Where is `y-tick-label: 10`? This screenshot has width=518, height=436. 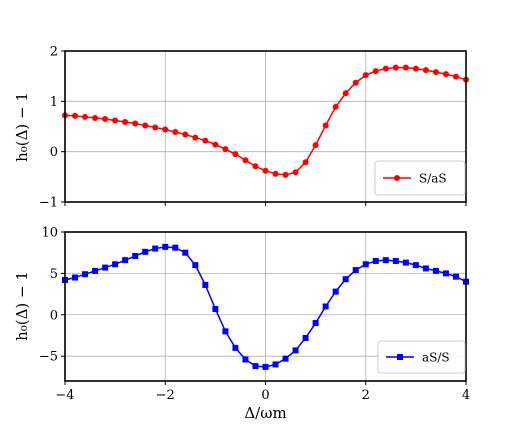
y-tick-label: 10 is located at coordinates (49, 233).